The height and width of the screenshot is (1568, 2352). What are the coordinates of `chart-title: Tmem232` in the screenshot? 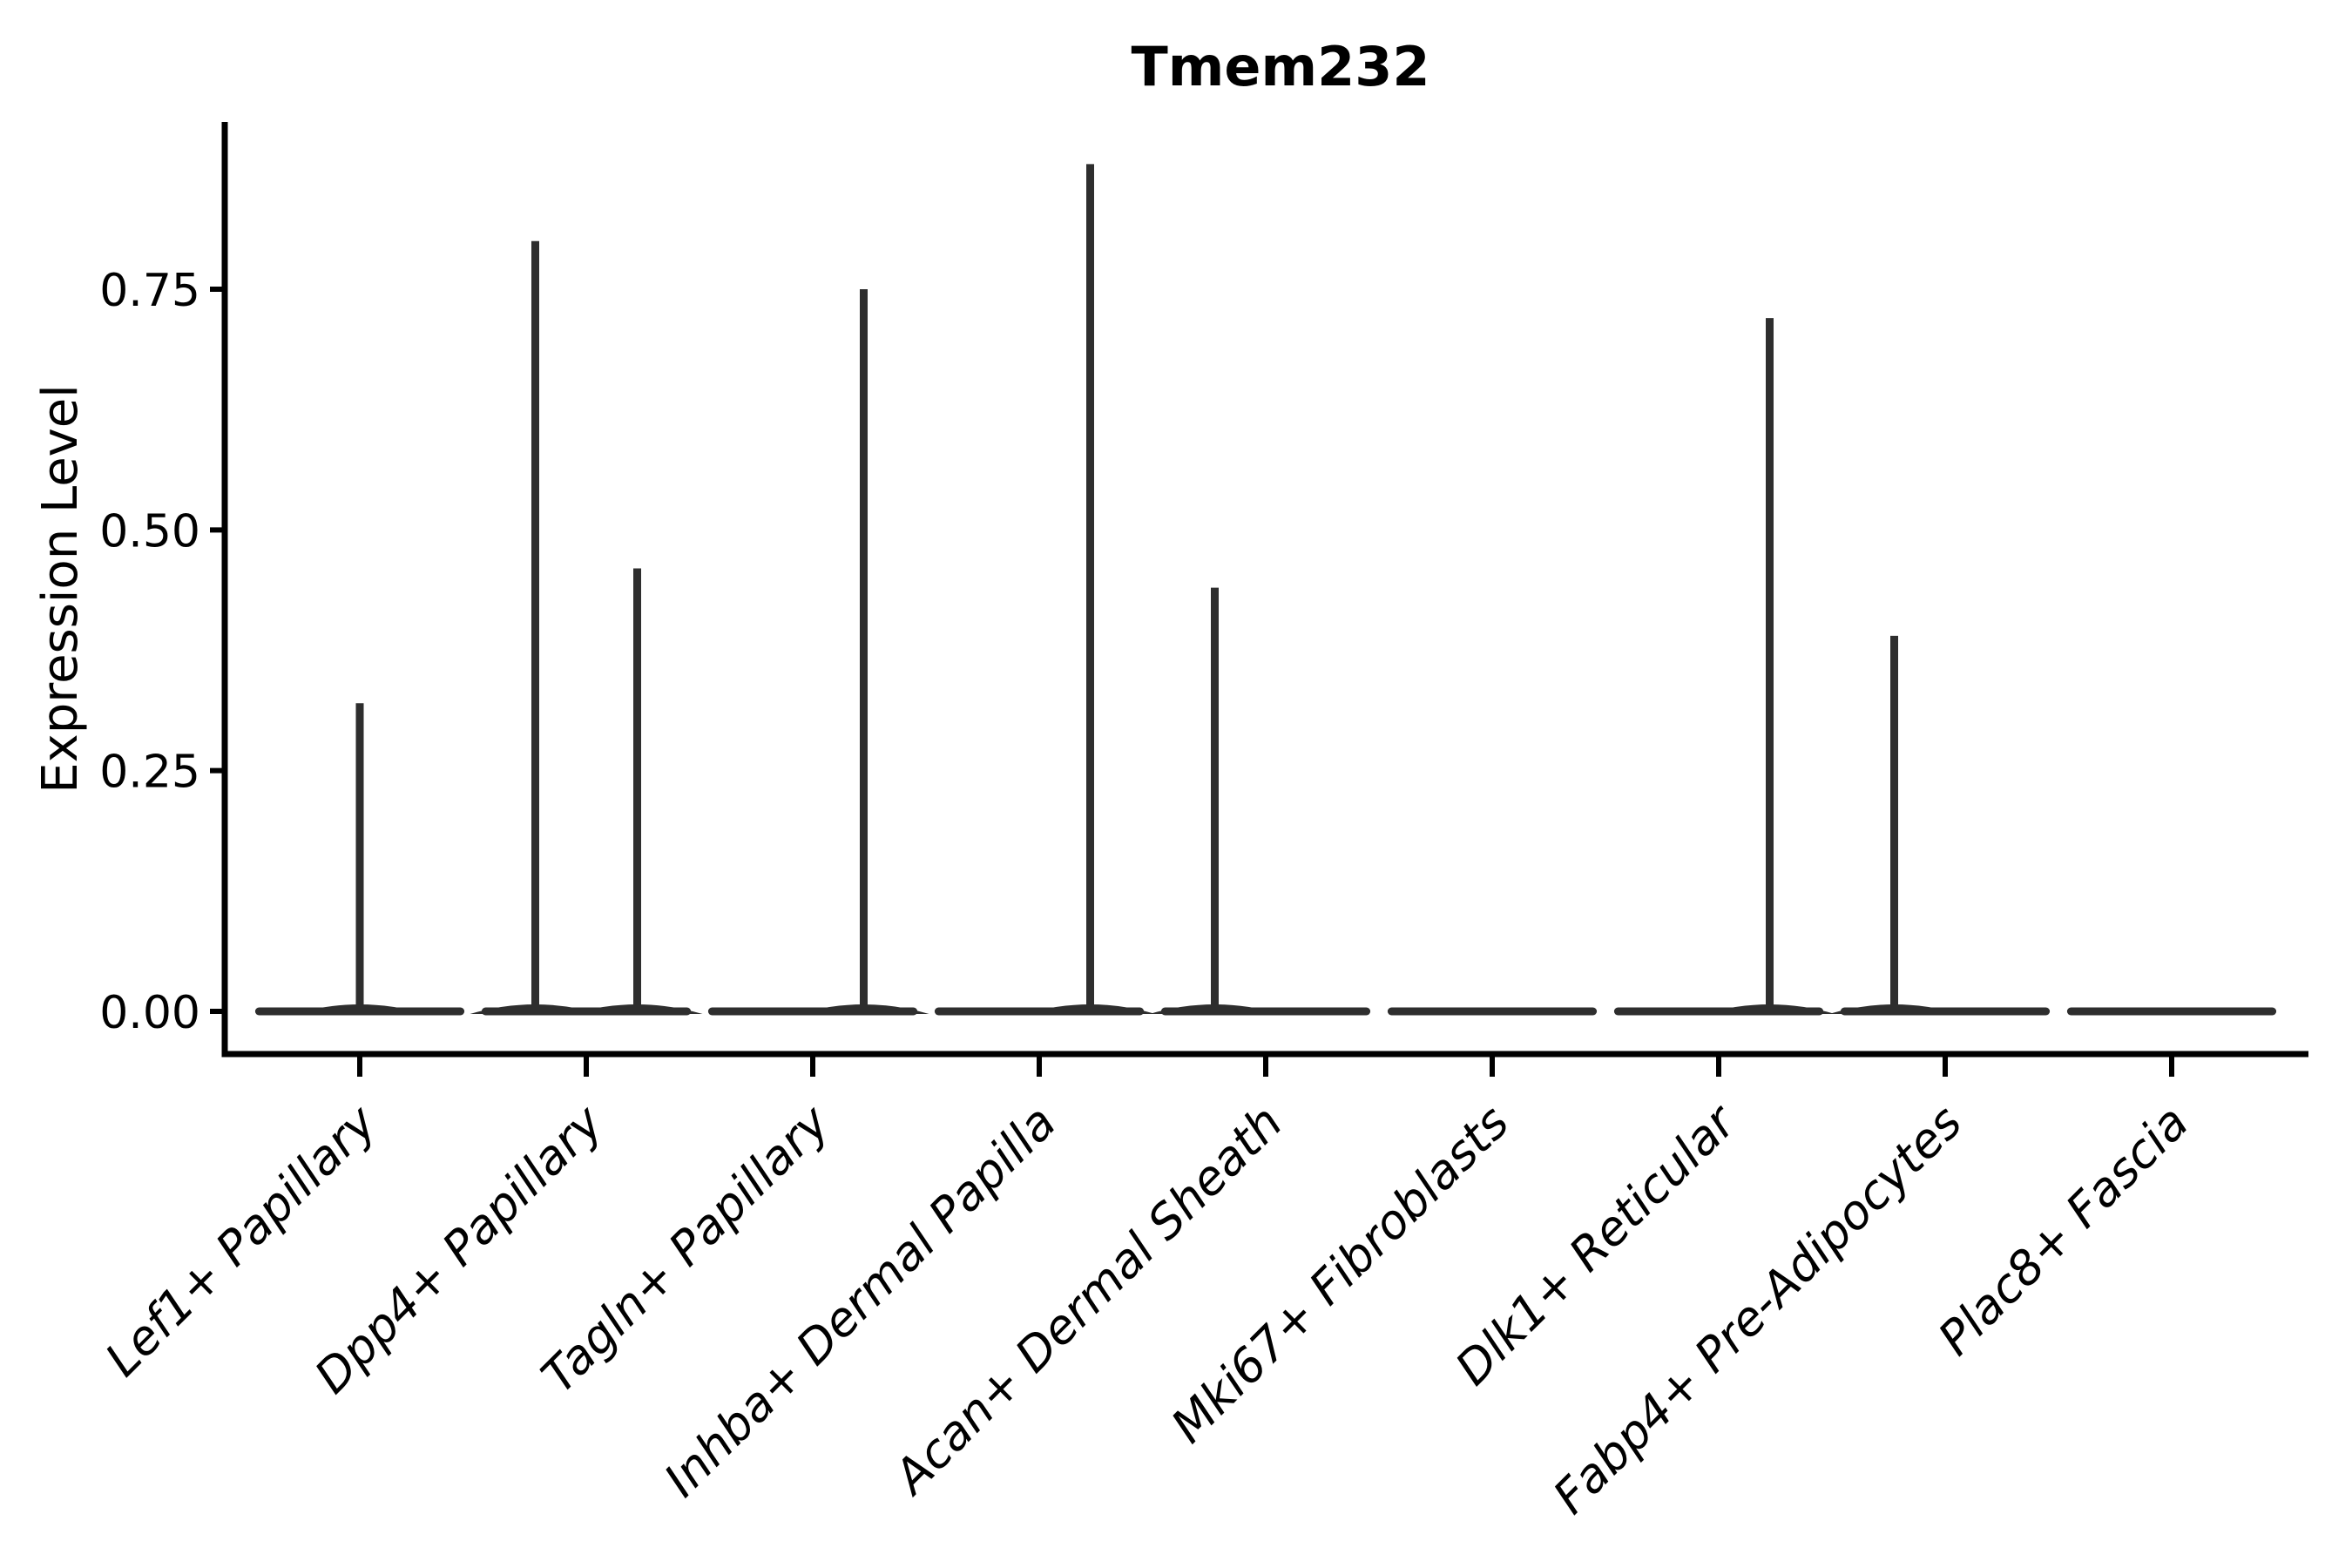 It's located at (1281, 66).